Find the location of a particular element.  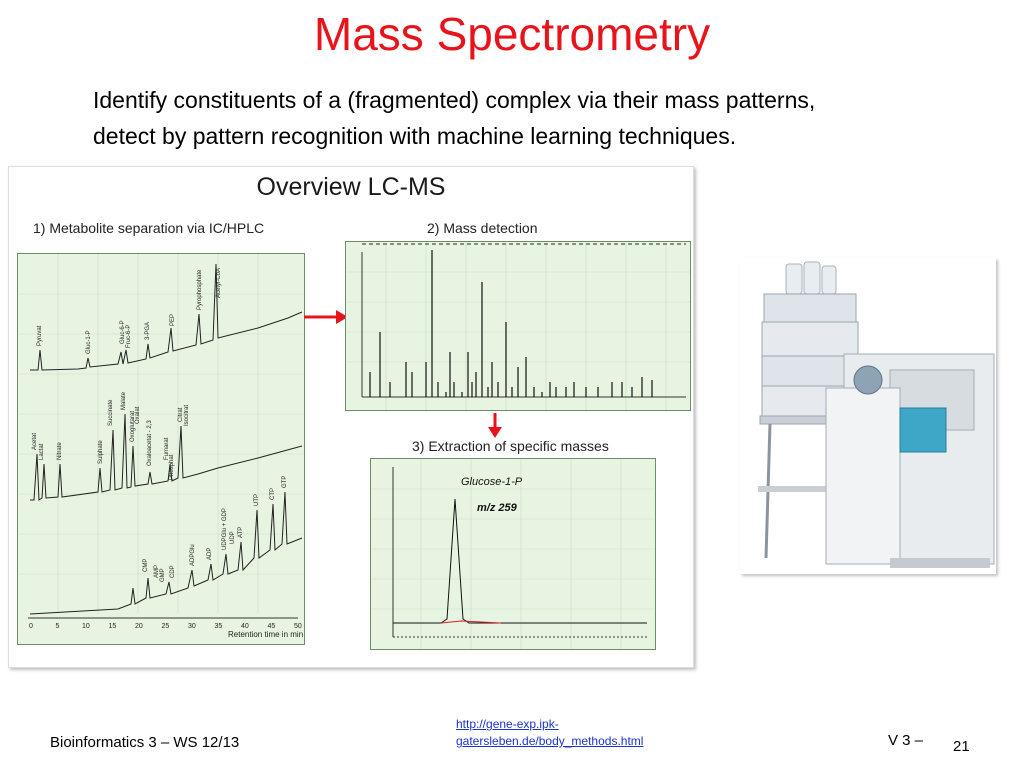

extracted-ion-chromatogram: Glucose-1-P m/z 259 is located at coordinates (513, 554).